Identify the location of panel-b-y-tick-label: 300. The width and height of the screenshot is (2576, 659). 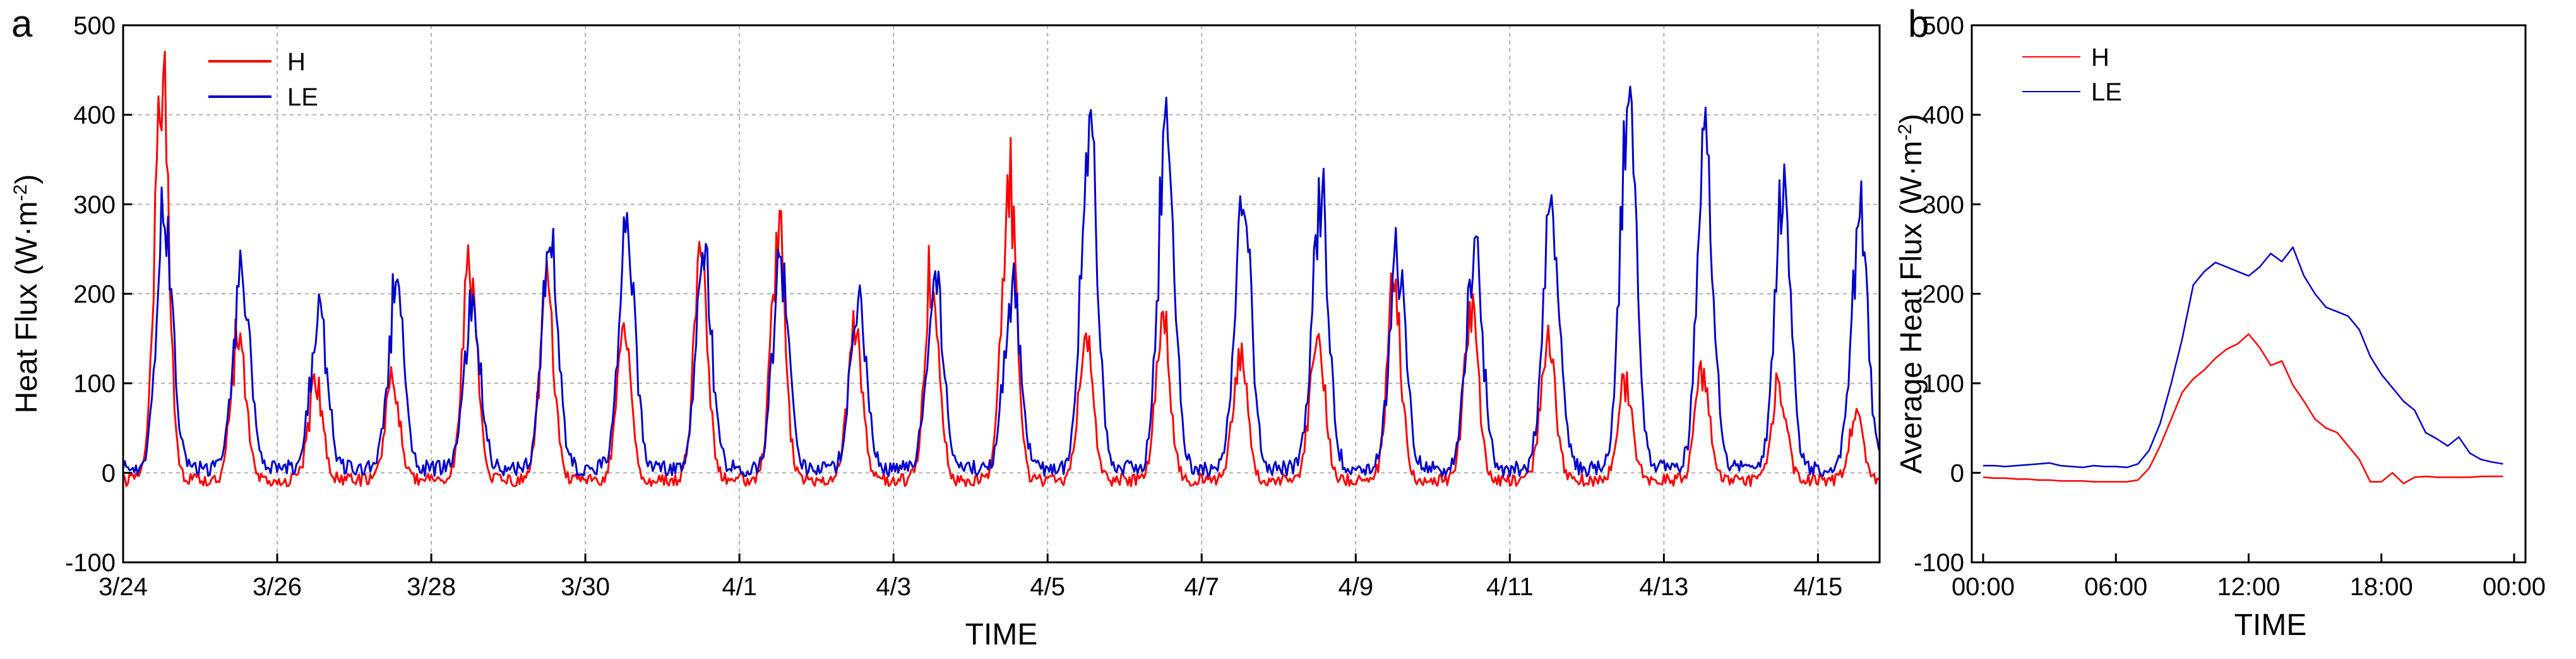
(1943, 205).